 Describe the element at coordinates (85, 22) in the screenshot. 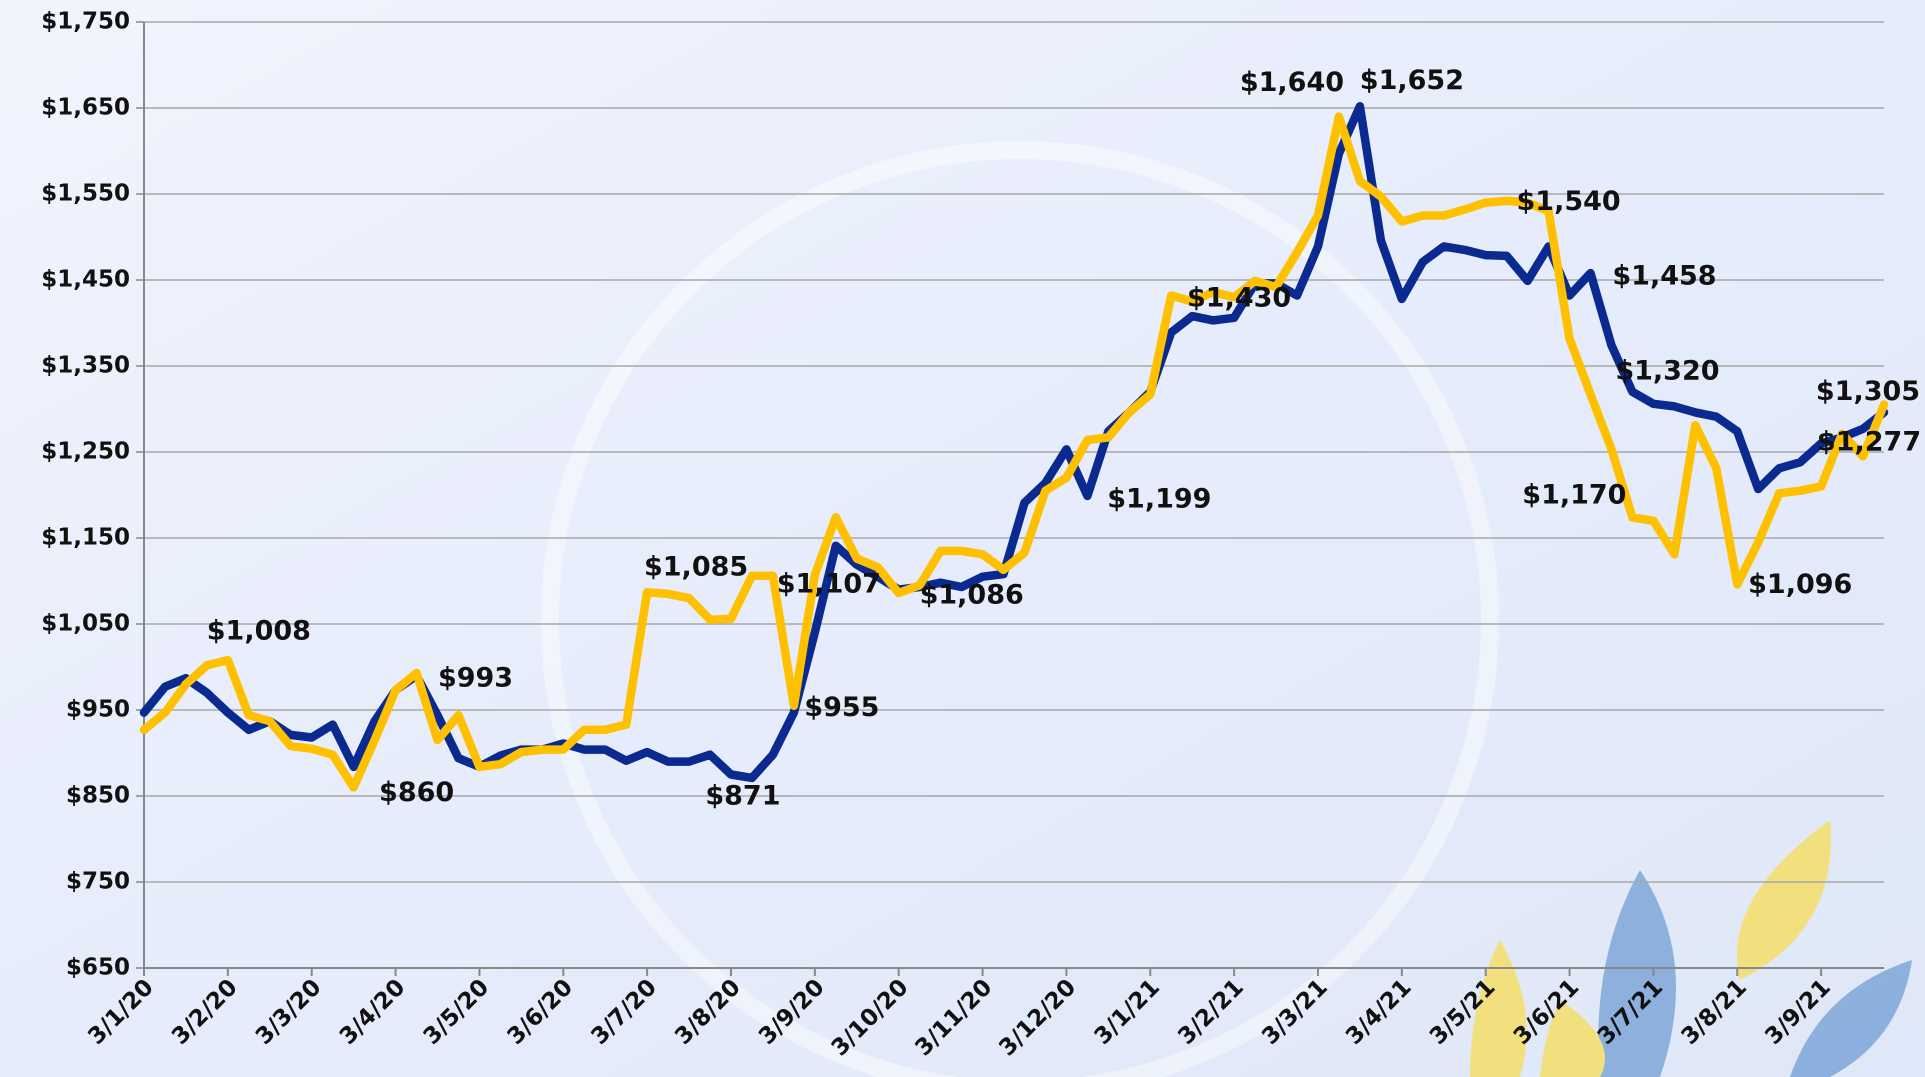

I see `y-tick-label: $1,750` at that location.